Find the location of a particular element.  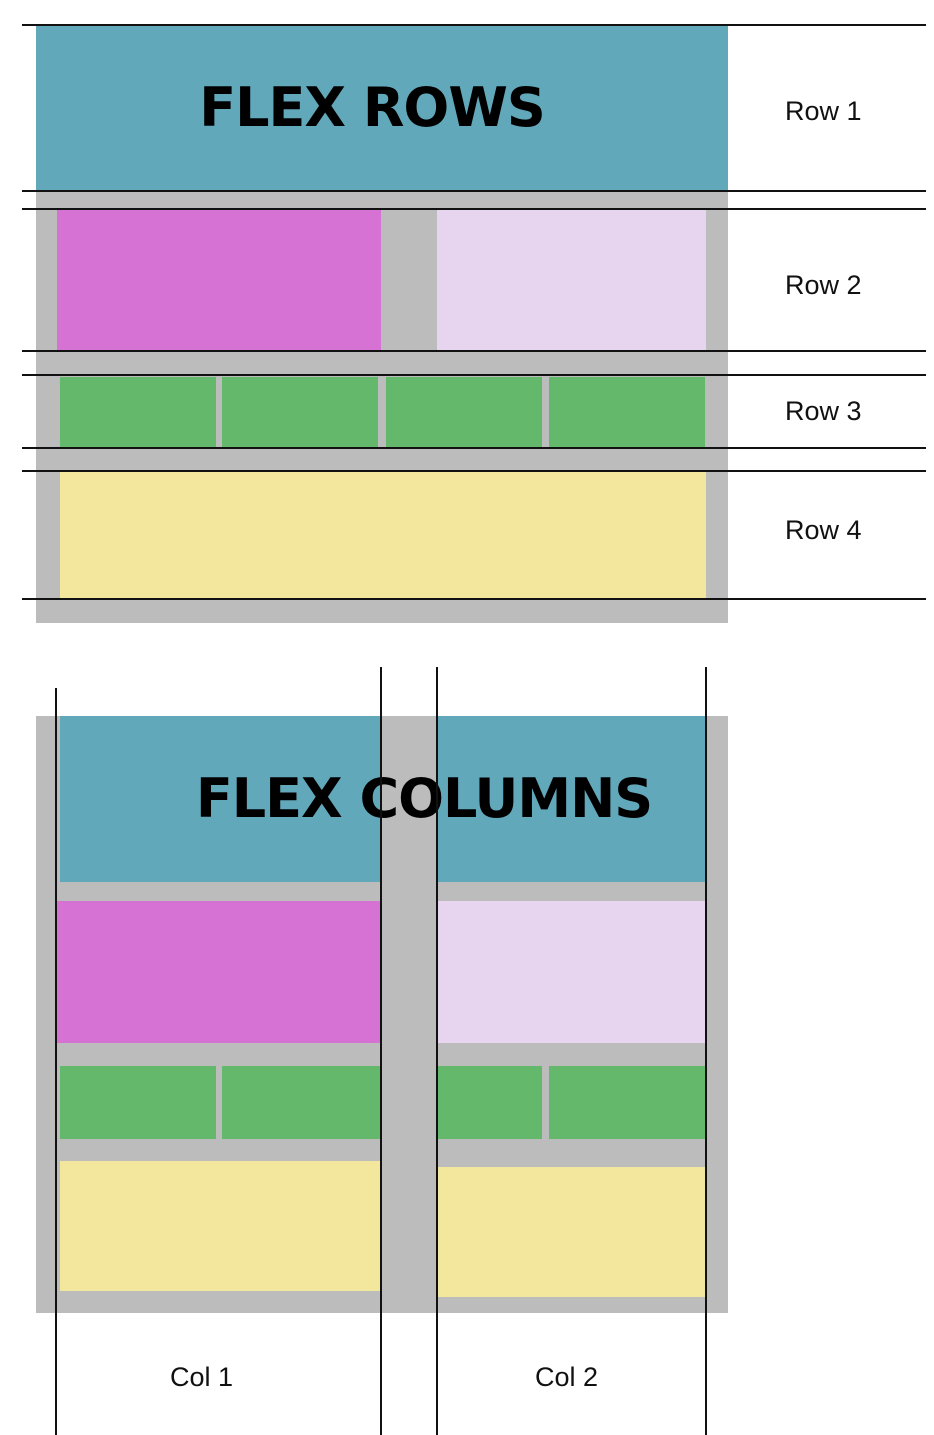

col1-magenta-block is located at coordinates (218, 972).